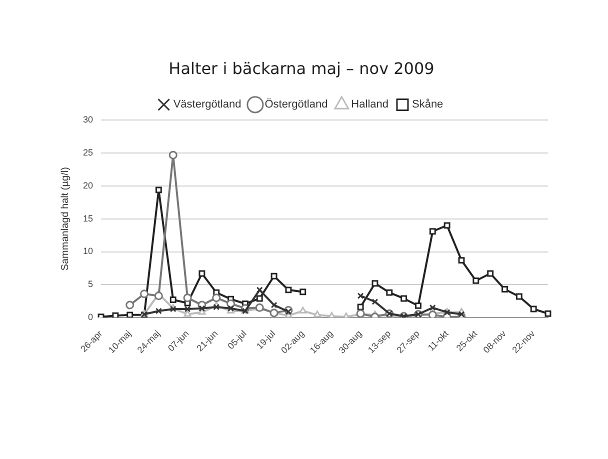 The height and width of the screenshot is (459, 608). What do you see at coordinates (88, 218) in the screenshot?
I see `y-tick-label: 15` at bounding box center [88, 218].